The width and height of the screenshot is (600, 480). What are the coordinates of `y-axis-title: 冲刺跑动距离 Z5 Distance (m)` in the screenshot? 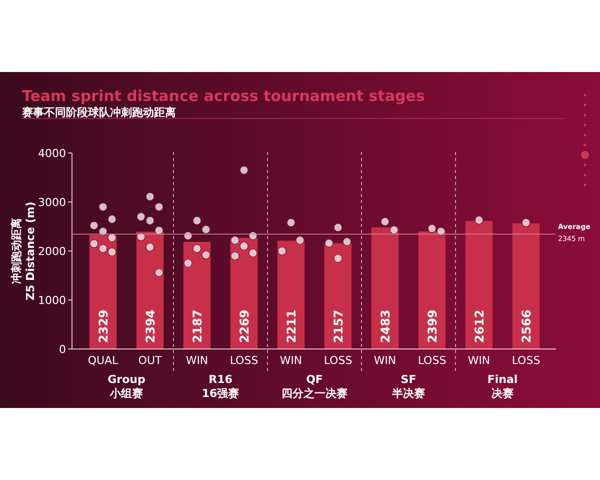 It's located at (23, 251).